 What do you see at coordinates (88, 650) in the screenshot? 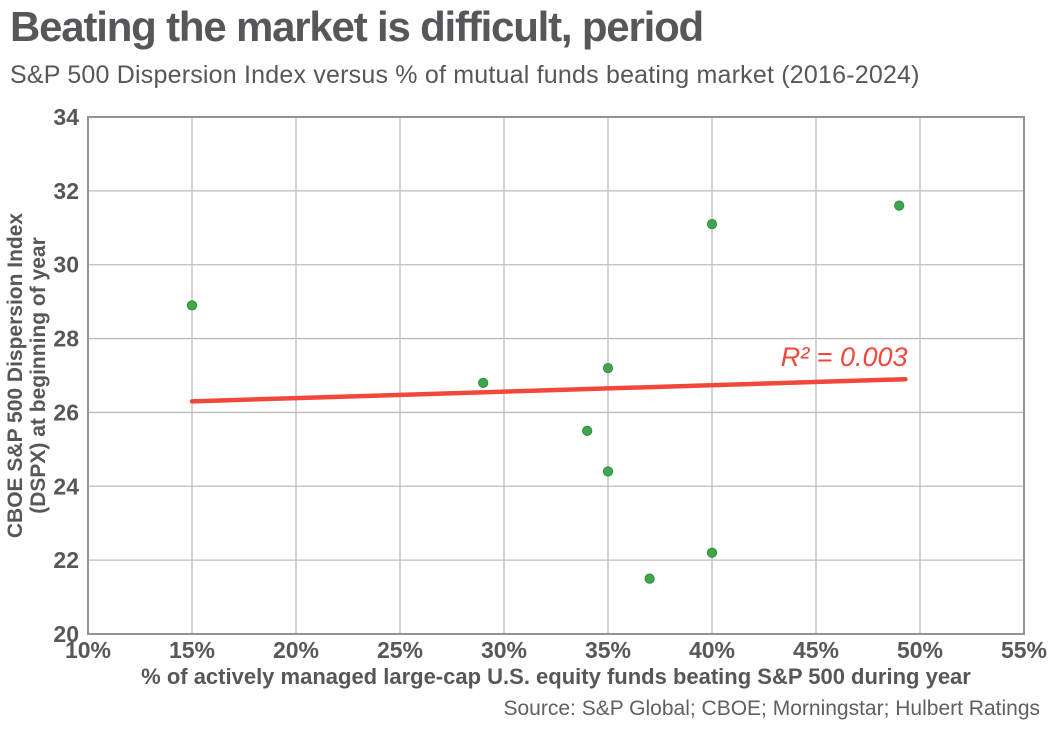
I see `x-tick-label: 10%` at bounding box center [88, 650].